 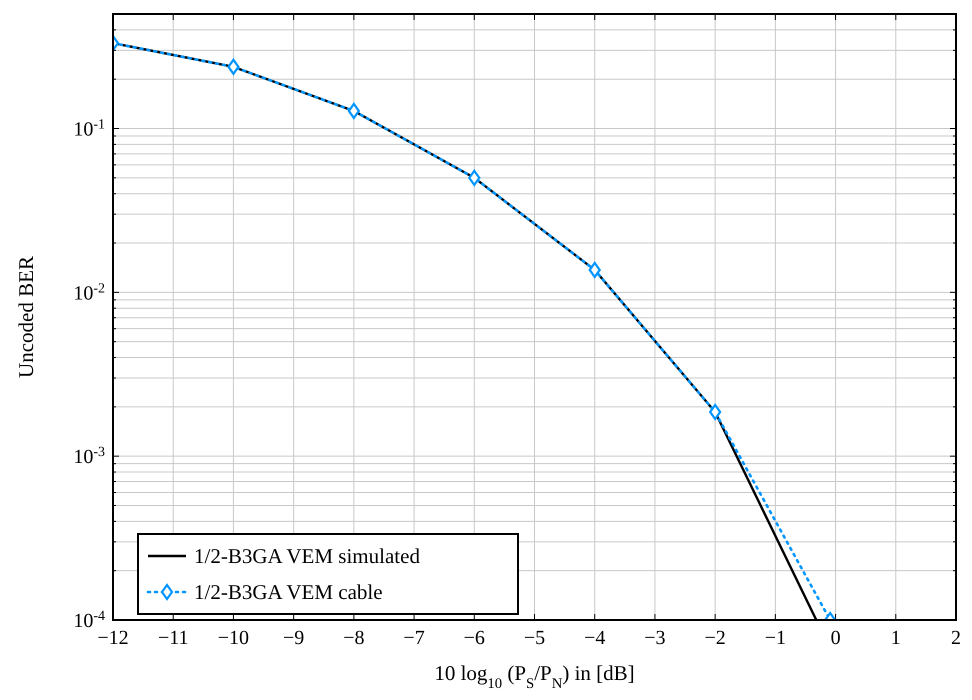 I want to click on x-tick-label: −7, so click(x=414, y=638).